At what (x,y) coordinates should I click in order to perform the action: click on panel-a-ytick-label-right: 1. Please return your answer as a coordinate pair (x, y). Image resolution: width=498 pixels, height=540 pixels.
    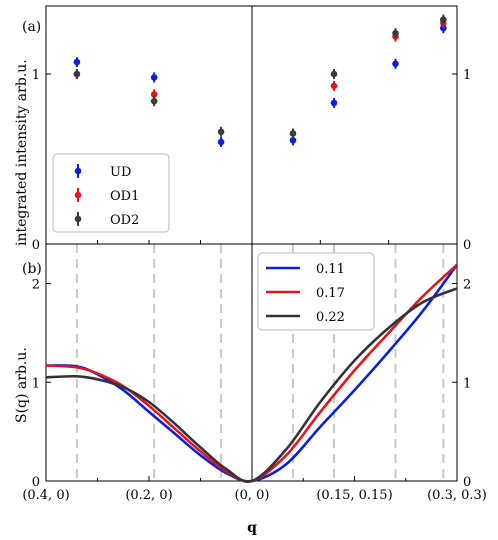
    Looking at the image, I should click on (467, 75).